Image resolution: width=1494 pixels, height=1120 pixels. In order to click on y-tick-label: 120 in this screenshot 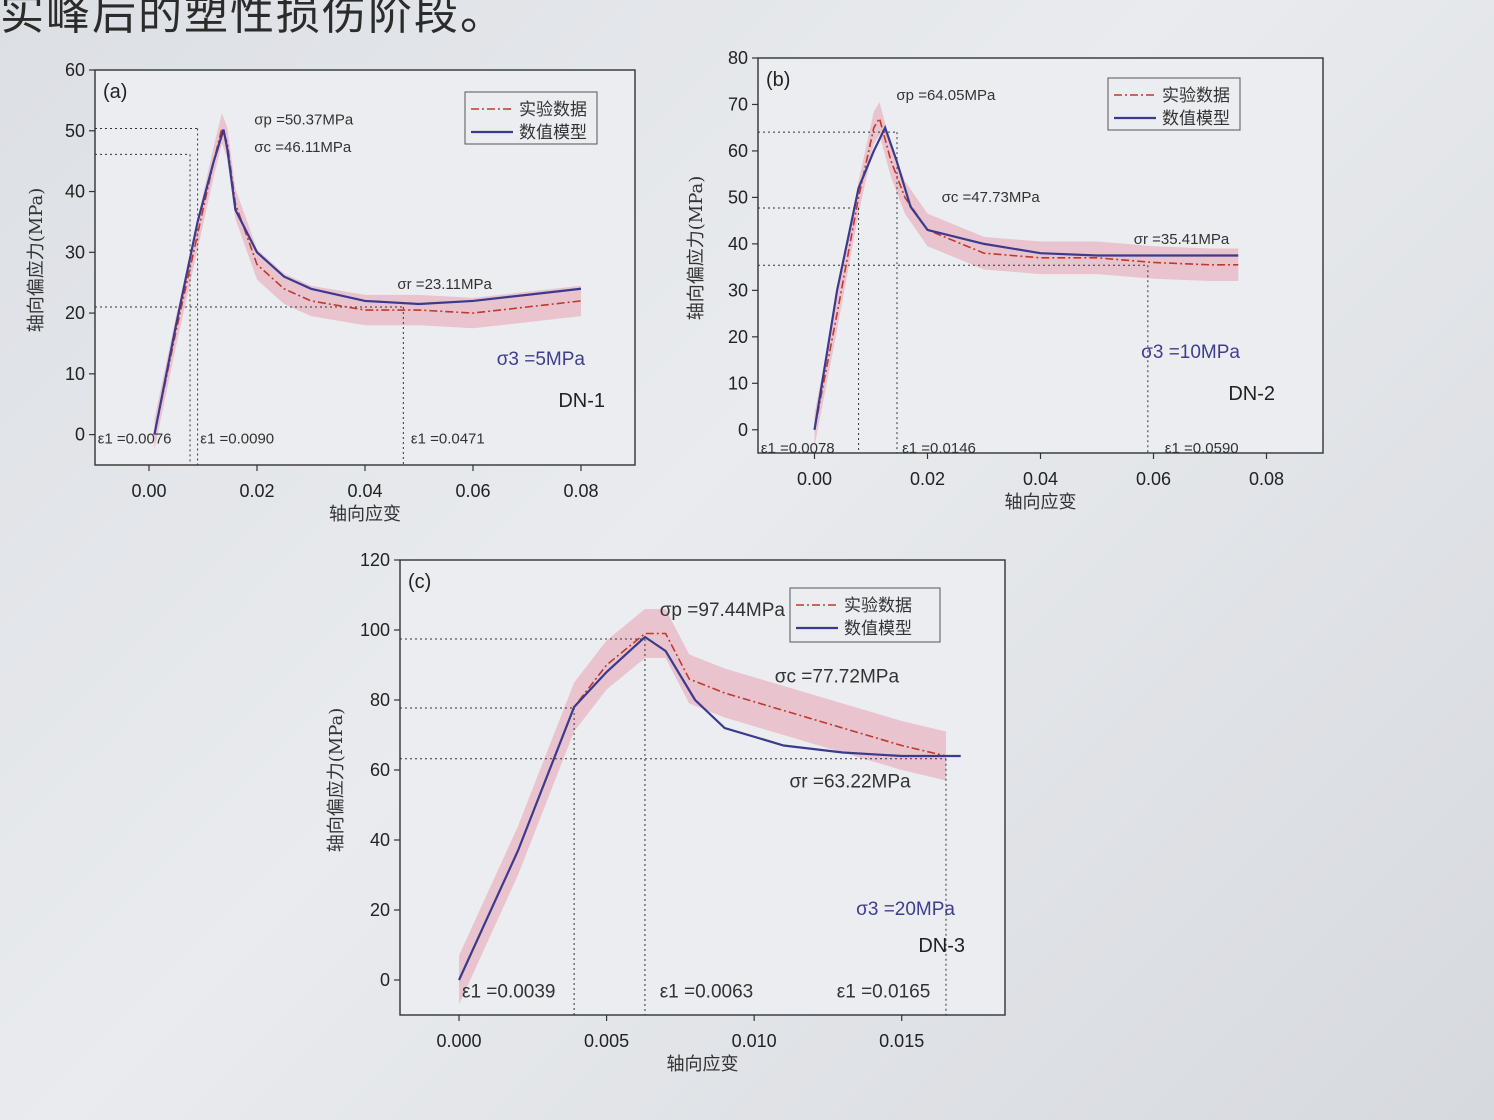, I will do `click(375, 560)`.